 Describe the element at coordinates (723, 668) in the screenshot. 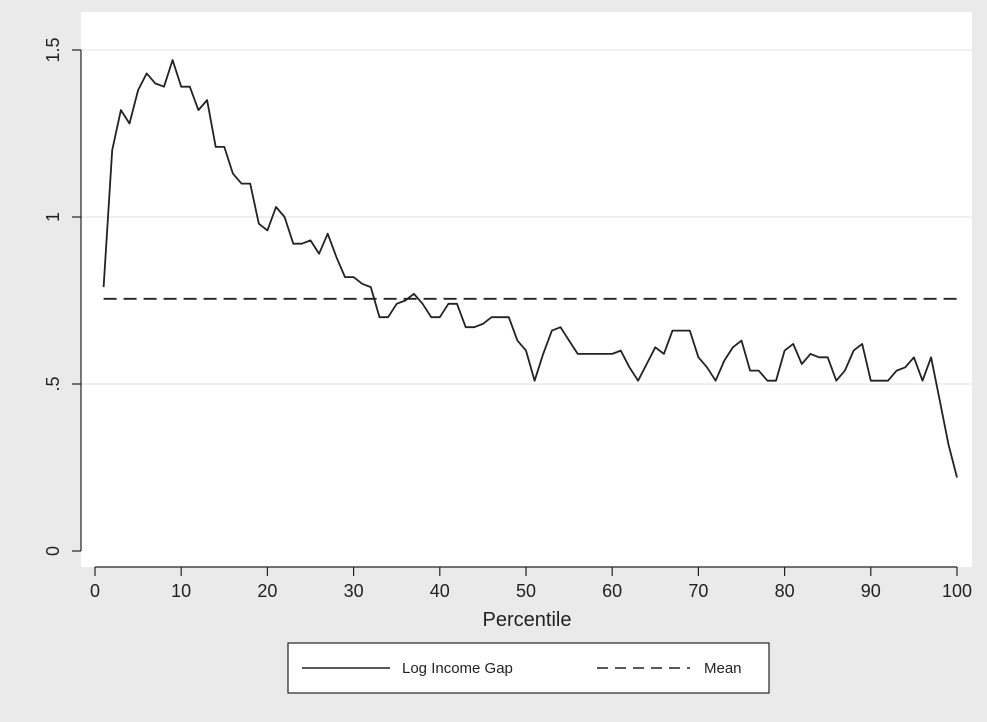

I see `legend-label-mean: Mean` at that location.